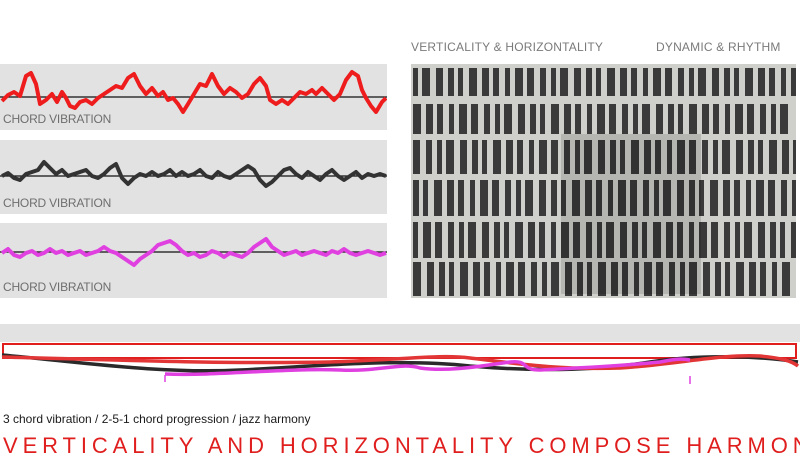 The image size is (800, 461). What do you see at coordinates (193, 174) in the screenshot?
I see `black-wave` at bounding box center [193, 174].